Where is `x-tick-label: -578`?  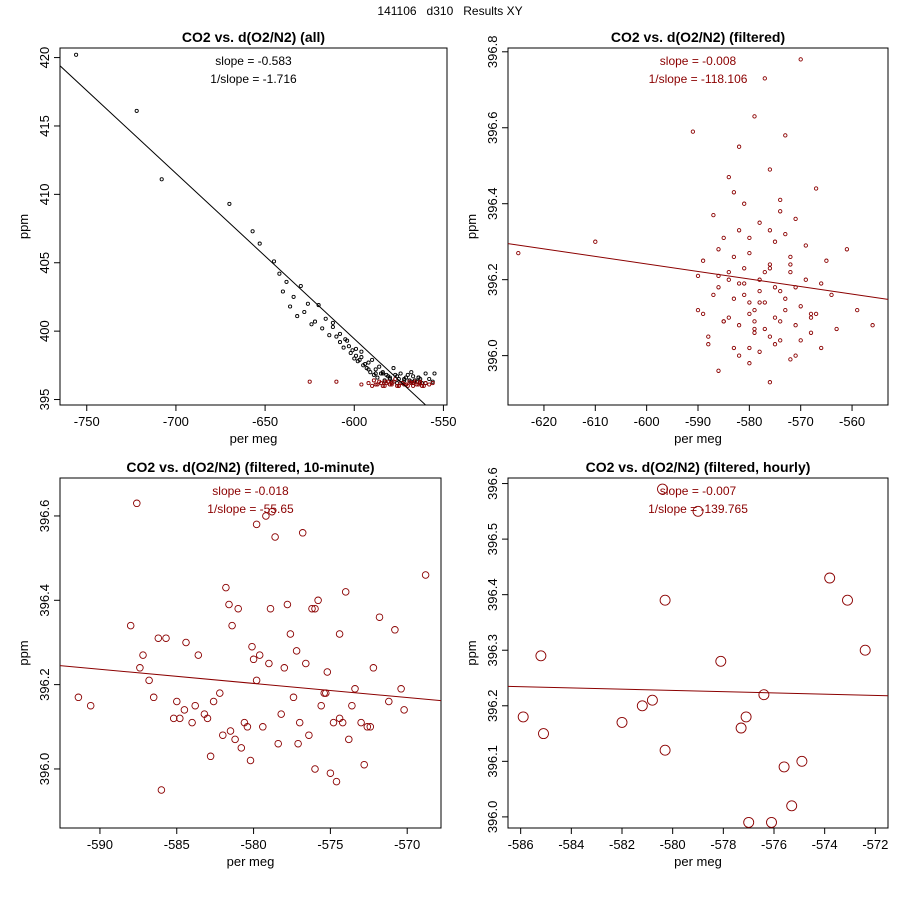 x-tick-label: -578 is located at coordinates (723, 844).